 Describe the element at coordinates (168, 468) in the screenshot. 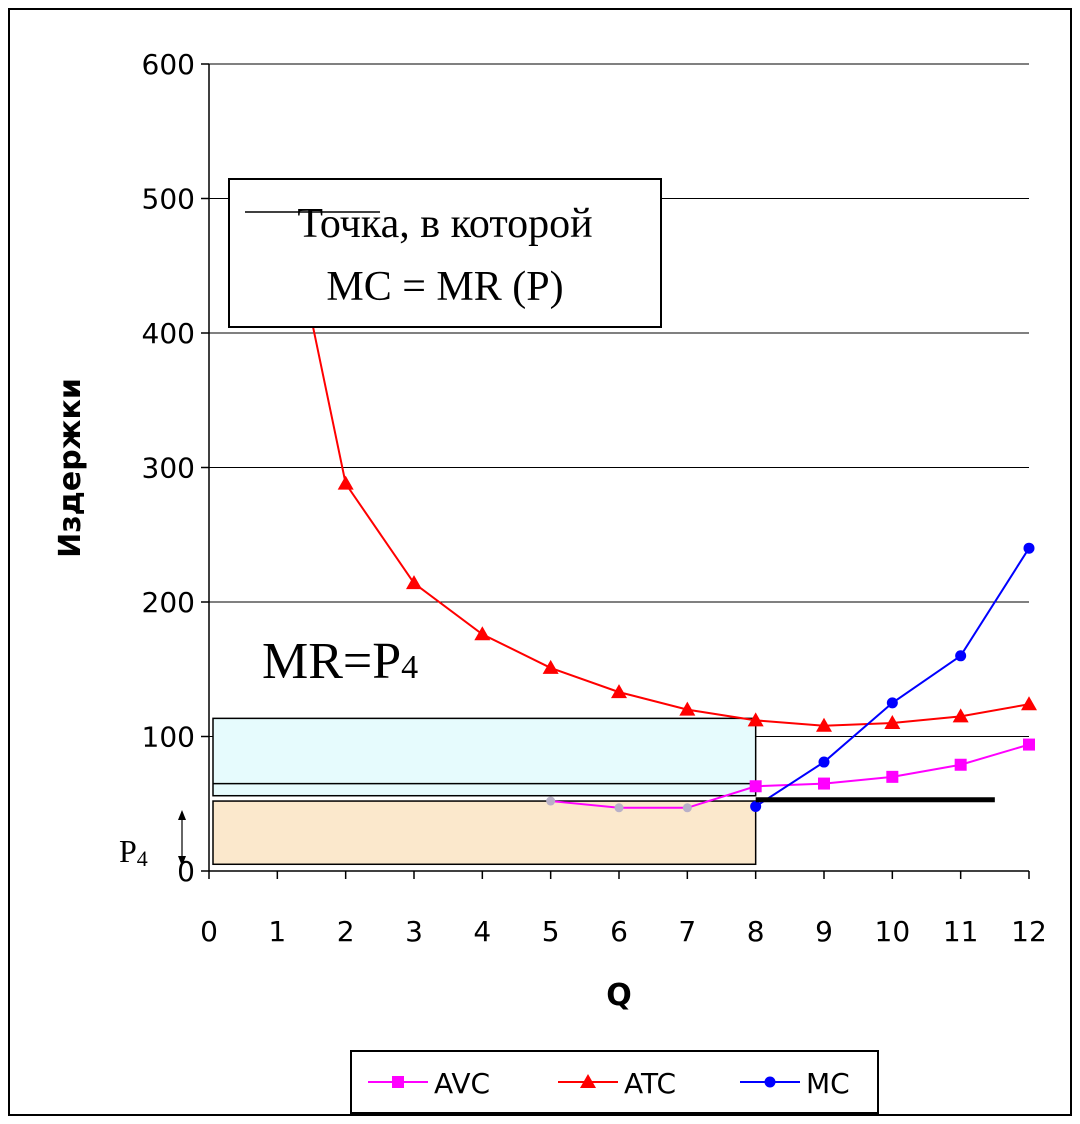

I see `y-tick-label: 300` at that location.